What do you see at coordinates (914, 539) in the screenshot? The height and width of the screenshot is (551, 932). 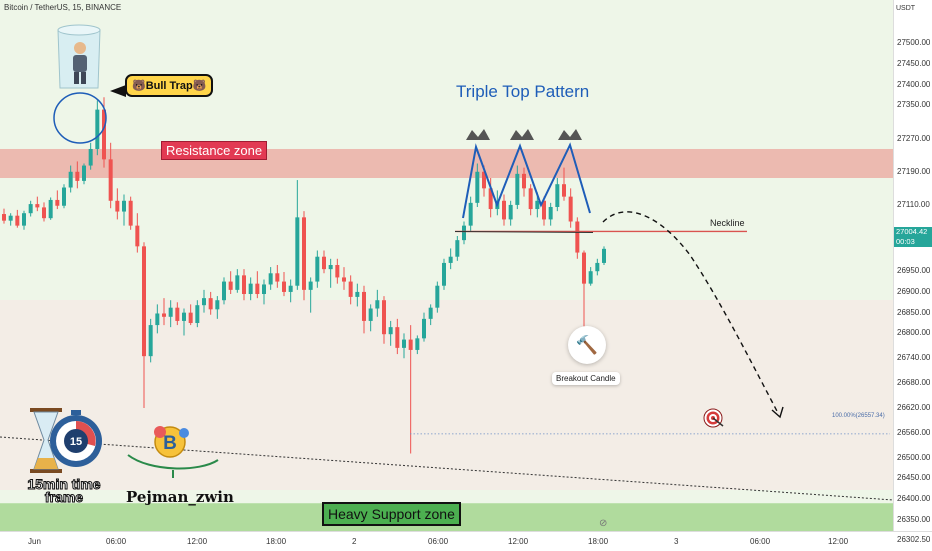 I see `price-tick: 26302.50` at bounding box center [914, 539].